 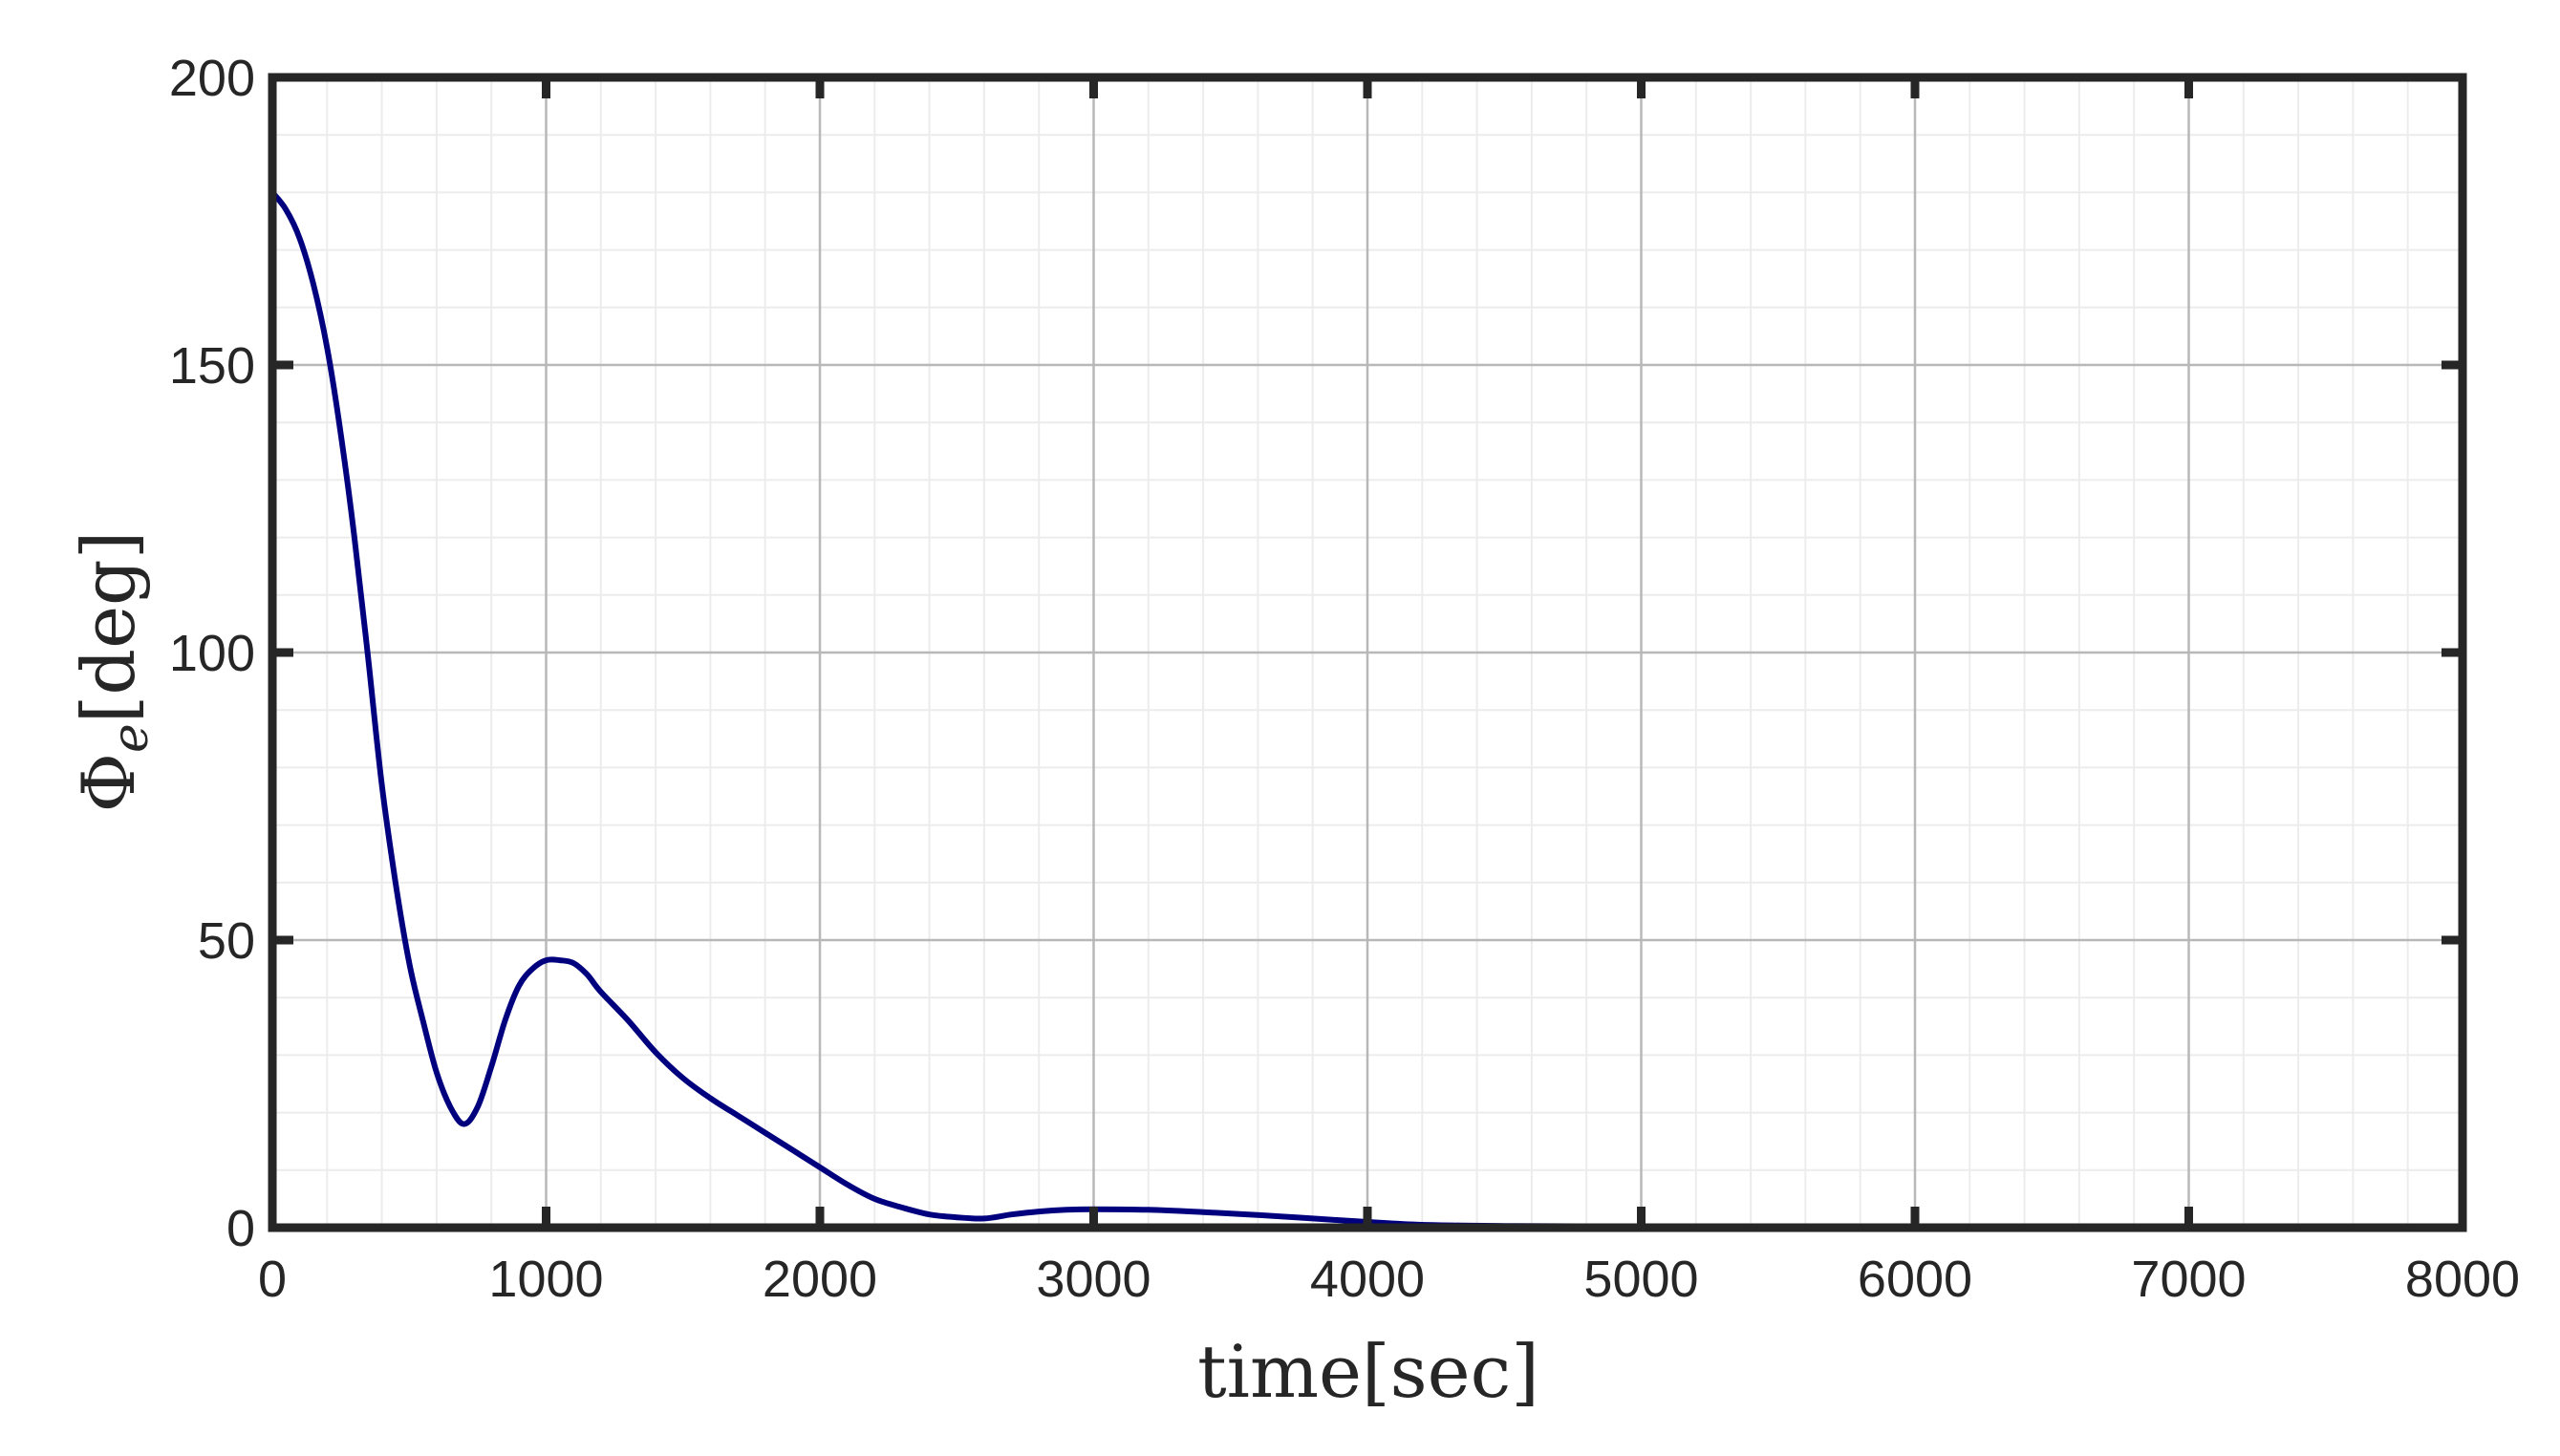 What do you see at coordinates (272, 1280) in the screenshot?
I see `x-tick-label: 0` at bounding box center [272, 1280].